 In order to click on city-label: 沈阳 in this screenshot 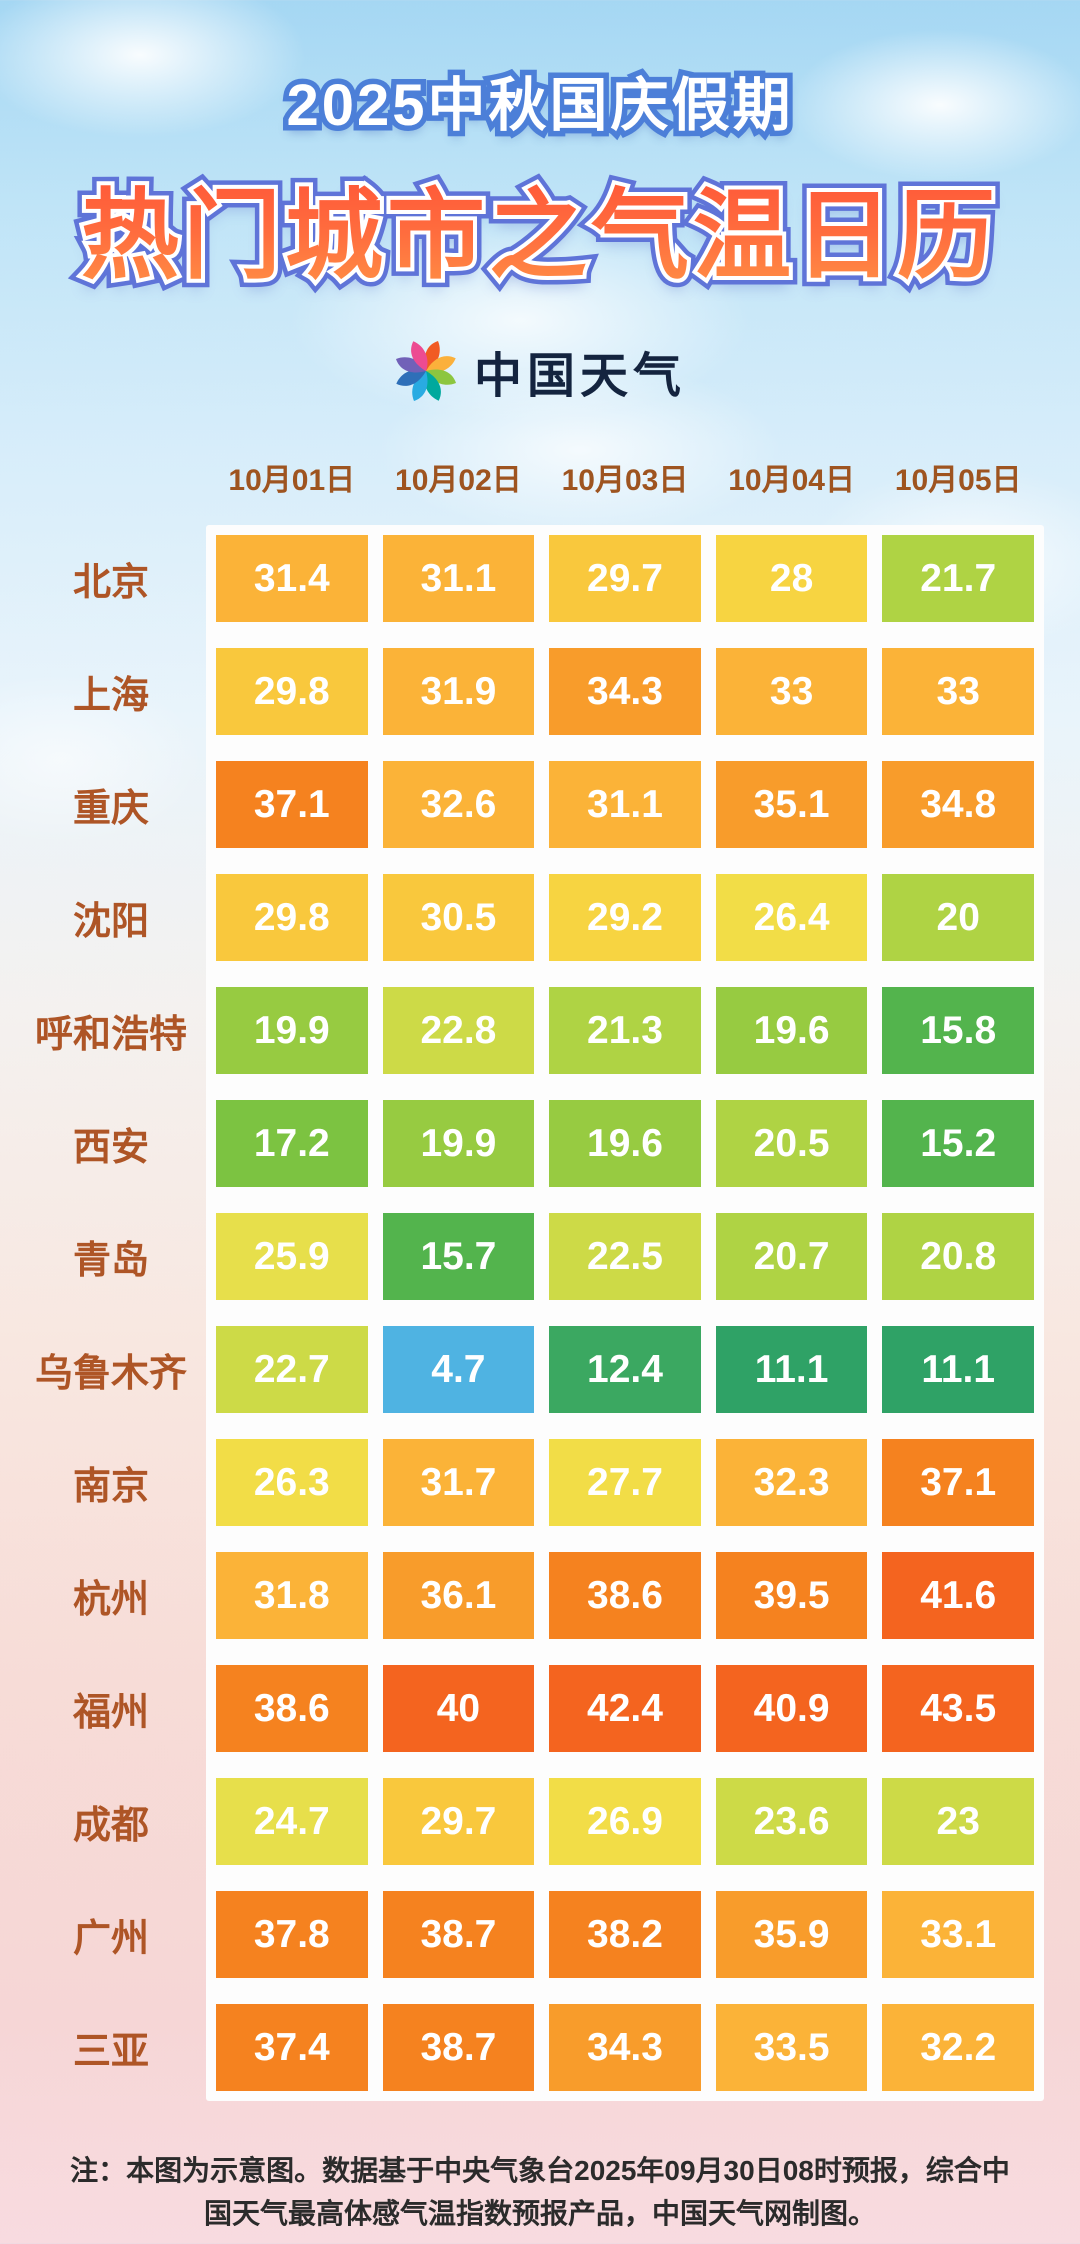, I will do `click(110, 922)`.